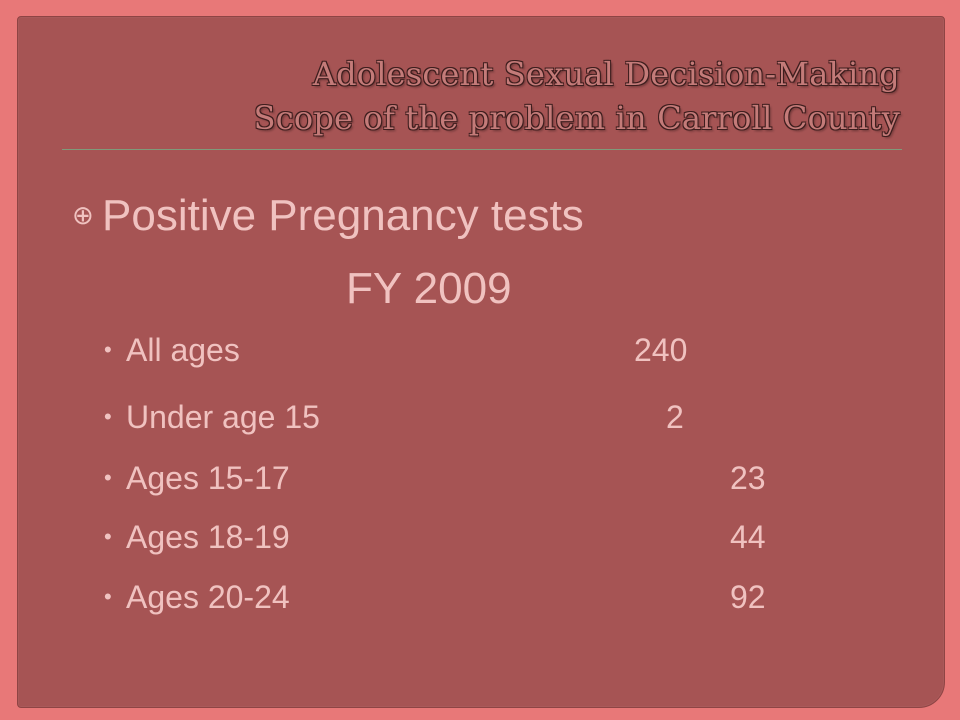 This screenshot has height=720, width=960. What do you see at coordinates (748, 597) in the screenshot?
I see `list-item-value: 92` at bounding box center [748, 597].